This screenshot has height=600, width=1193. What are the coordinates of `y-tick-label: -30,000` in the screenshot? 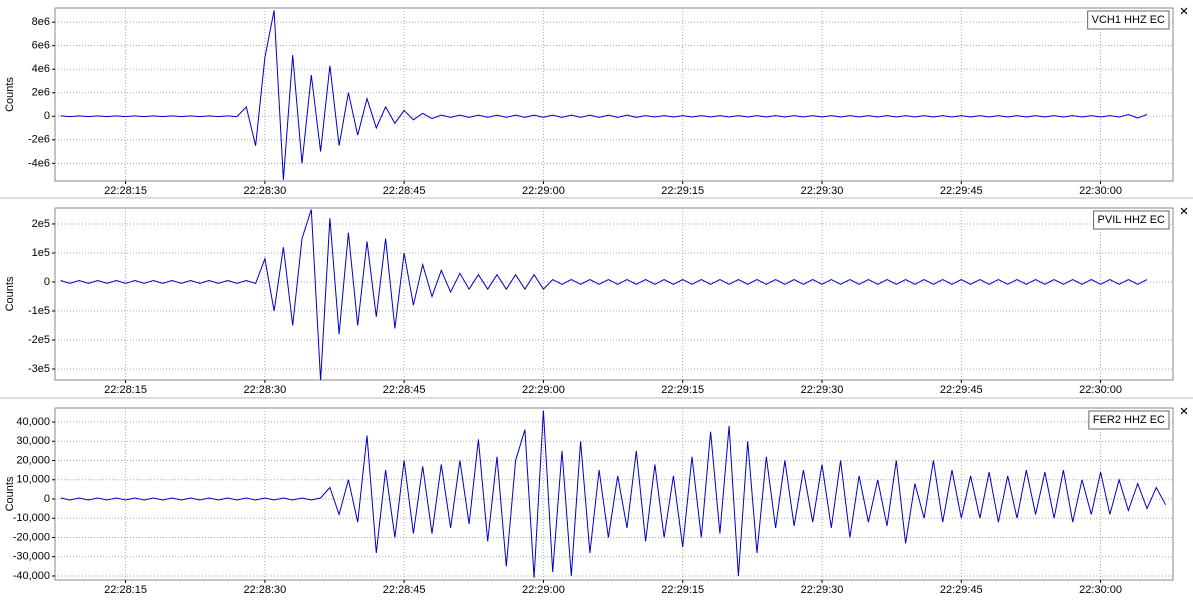 It's located at (31, 557).